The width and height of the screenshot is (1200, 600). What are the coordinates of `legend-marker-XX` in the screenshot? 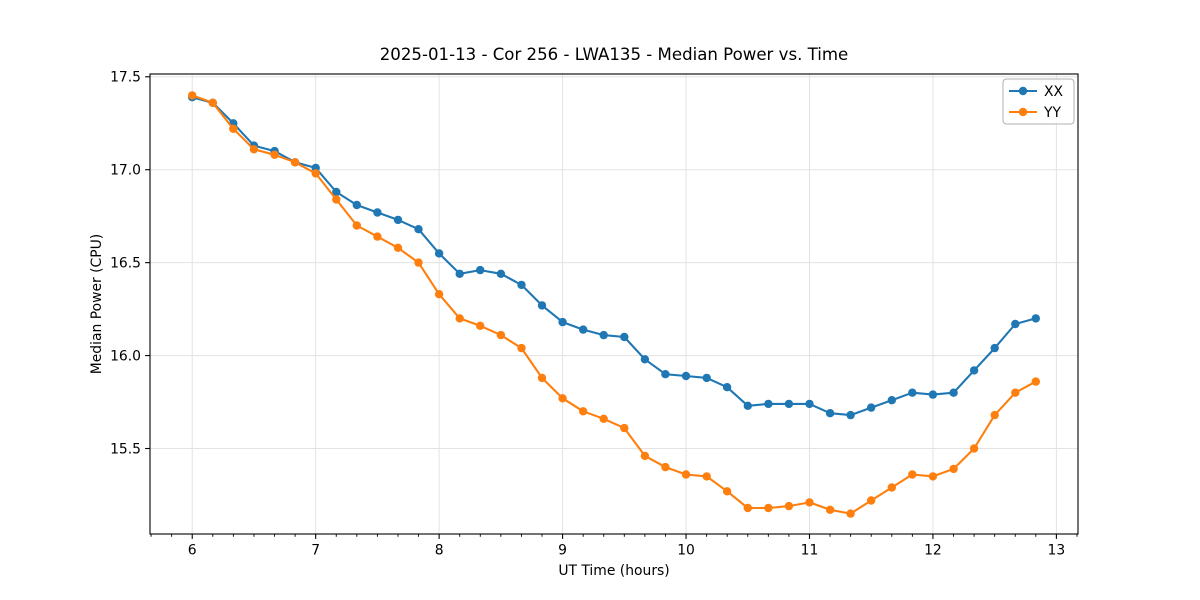 It's located at (1023, 91).